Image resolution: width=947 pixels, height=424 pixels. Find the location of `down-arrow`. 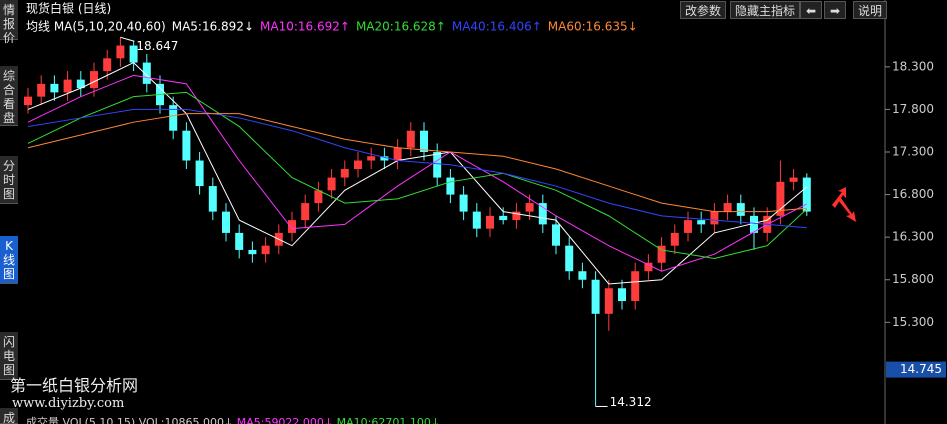

down-arrow is located at coordinates (847, 210).